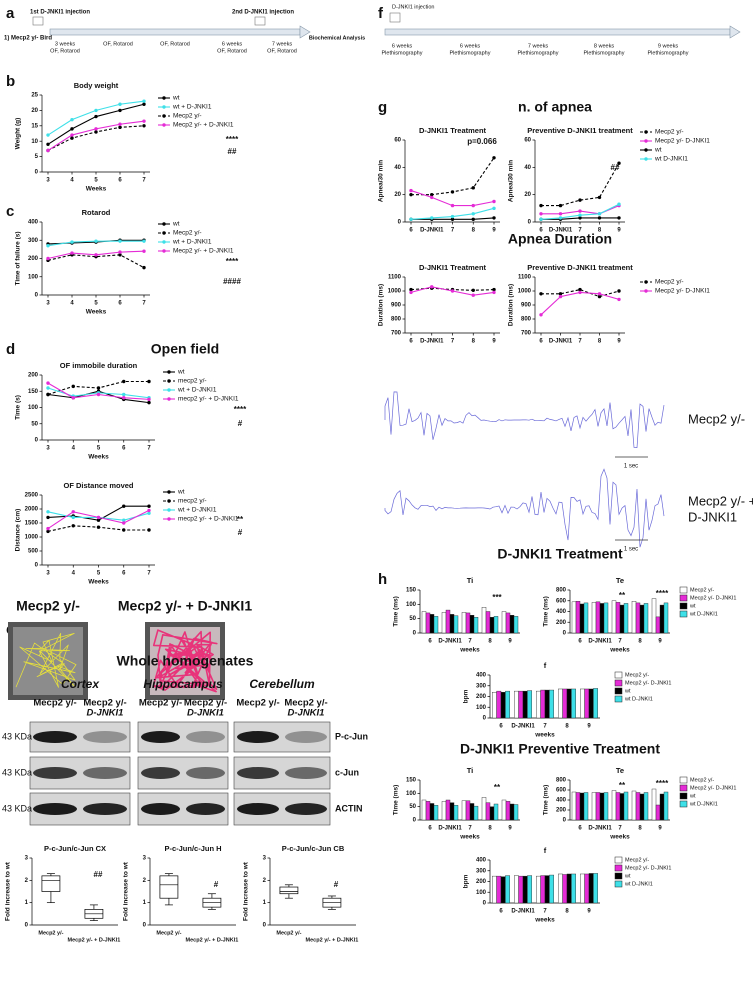 This screenshot has height=992, width=753. Describe the element at coordinates (32, 510) in the screenshot. I see `y-tick-label: 2000` at that location.